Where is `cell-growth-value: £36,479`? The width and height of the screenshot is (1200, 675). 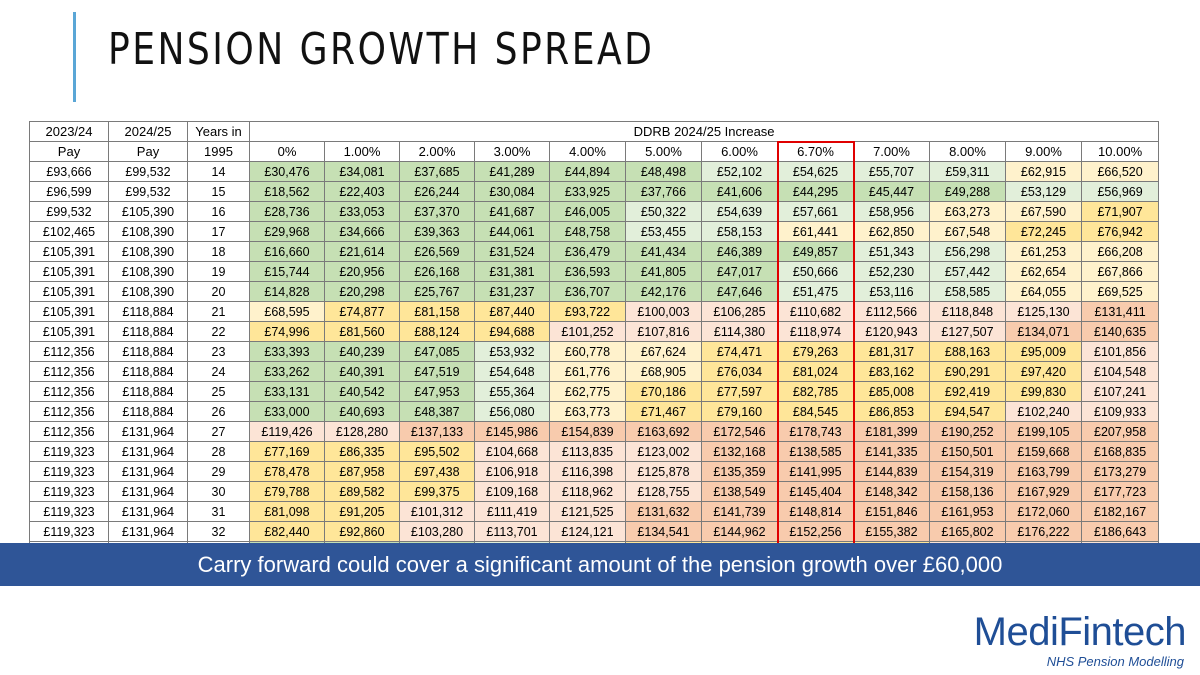
cell-growth-value: £36,479 is located at coordinates (587, 251).